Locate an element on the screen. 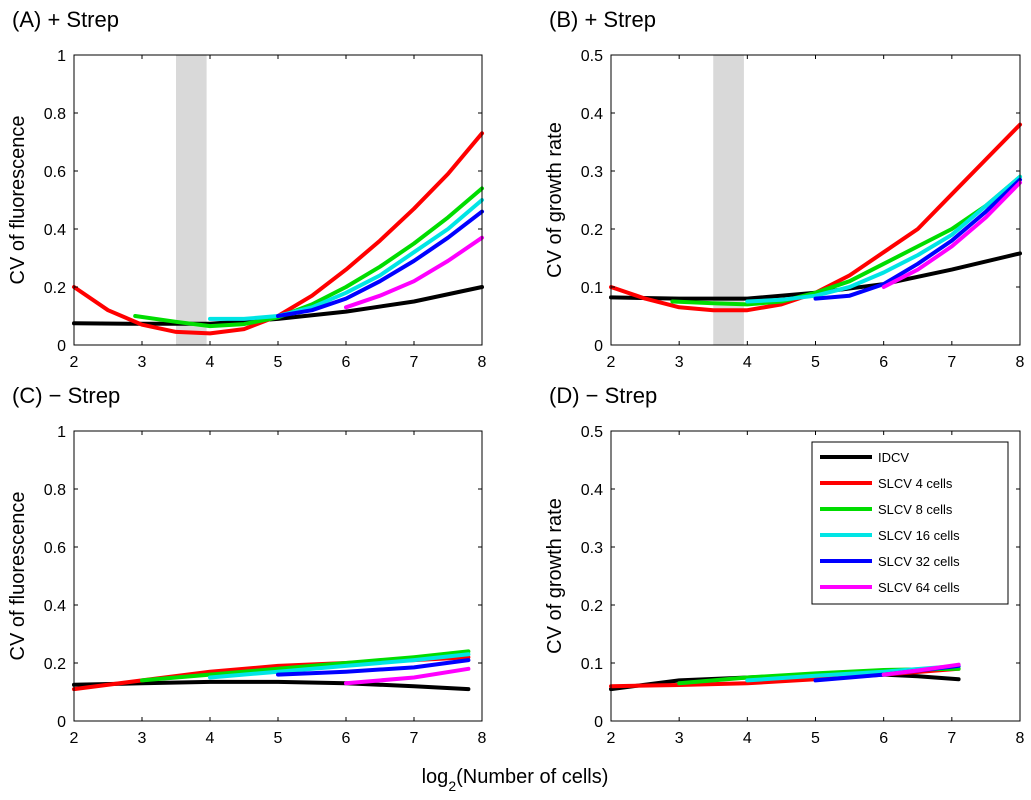 The width and height of the screenshot is (1031, 800). y-tick-label-A-5: 1 is located at coordinates (61, 56).